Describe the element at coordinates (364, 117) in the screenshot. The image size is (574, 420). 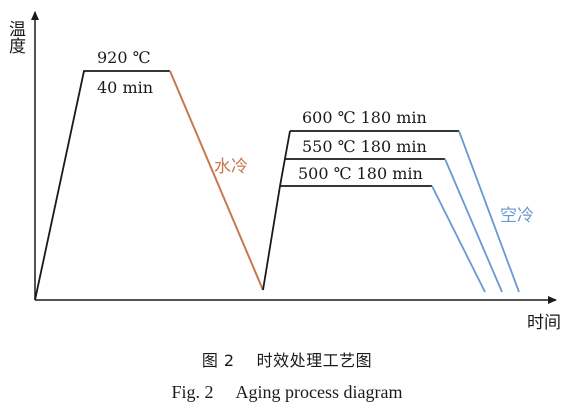
I see `aging-label-600: 600 ℃ 180 min` at that location.